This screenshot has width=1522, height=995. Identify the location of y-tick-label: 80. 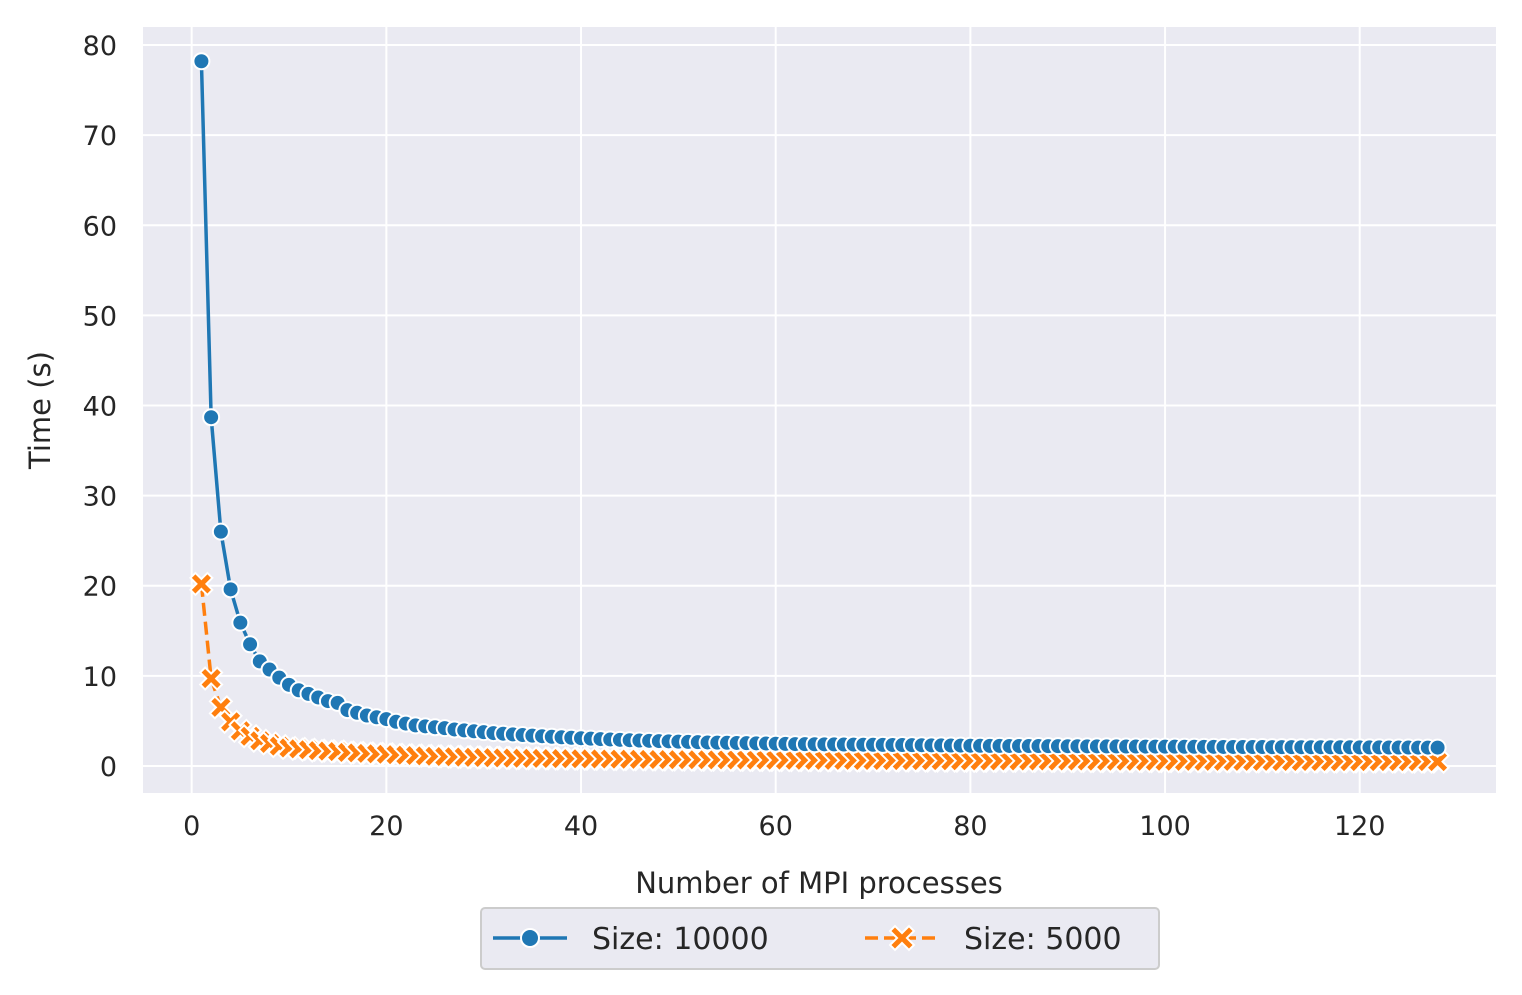
(100, 46).